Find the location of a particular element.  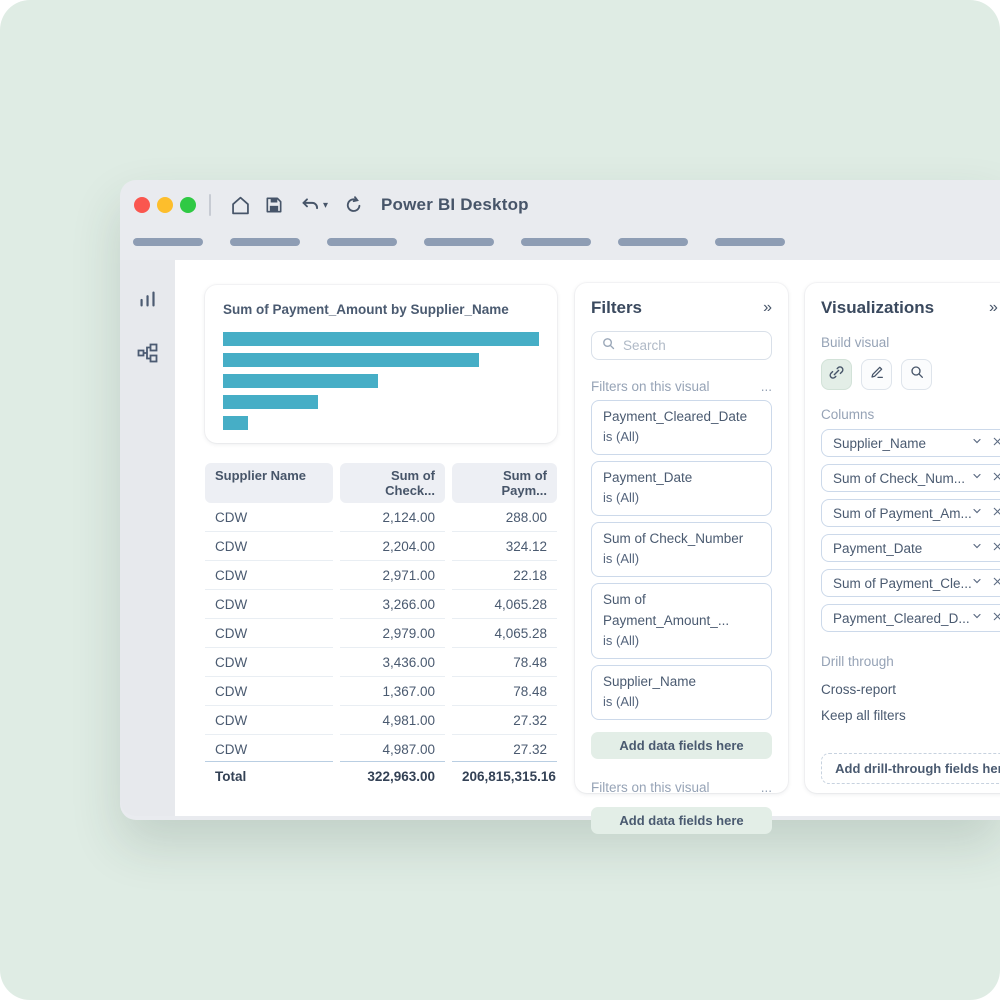

search-icon is located at coordinates (917, 374).